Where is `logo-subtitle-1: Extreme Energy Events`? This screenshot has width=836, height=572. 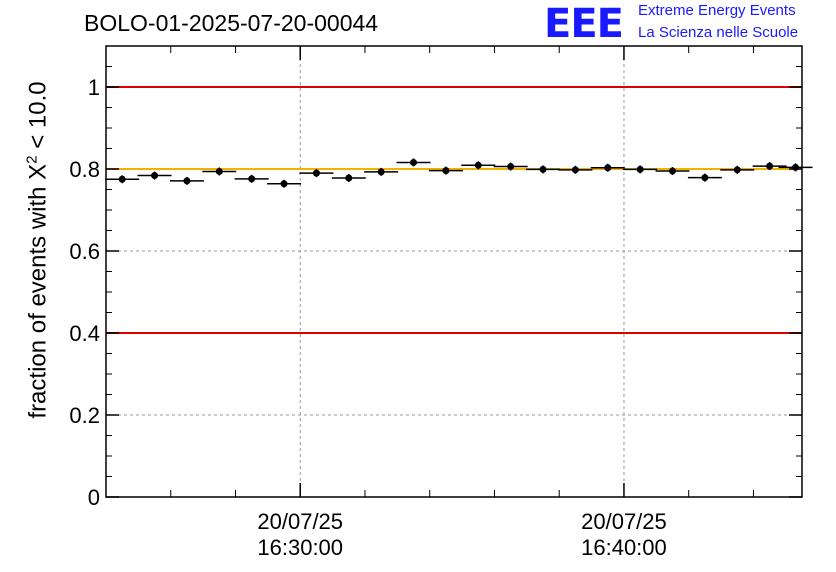
logo-subtitle-1: Extreme Energy Events is located at coordinates (717, 10).